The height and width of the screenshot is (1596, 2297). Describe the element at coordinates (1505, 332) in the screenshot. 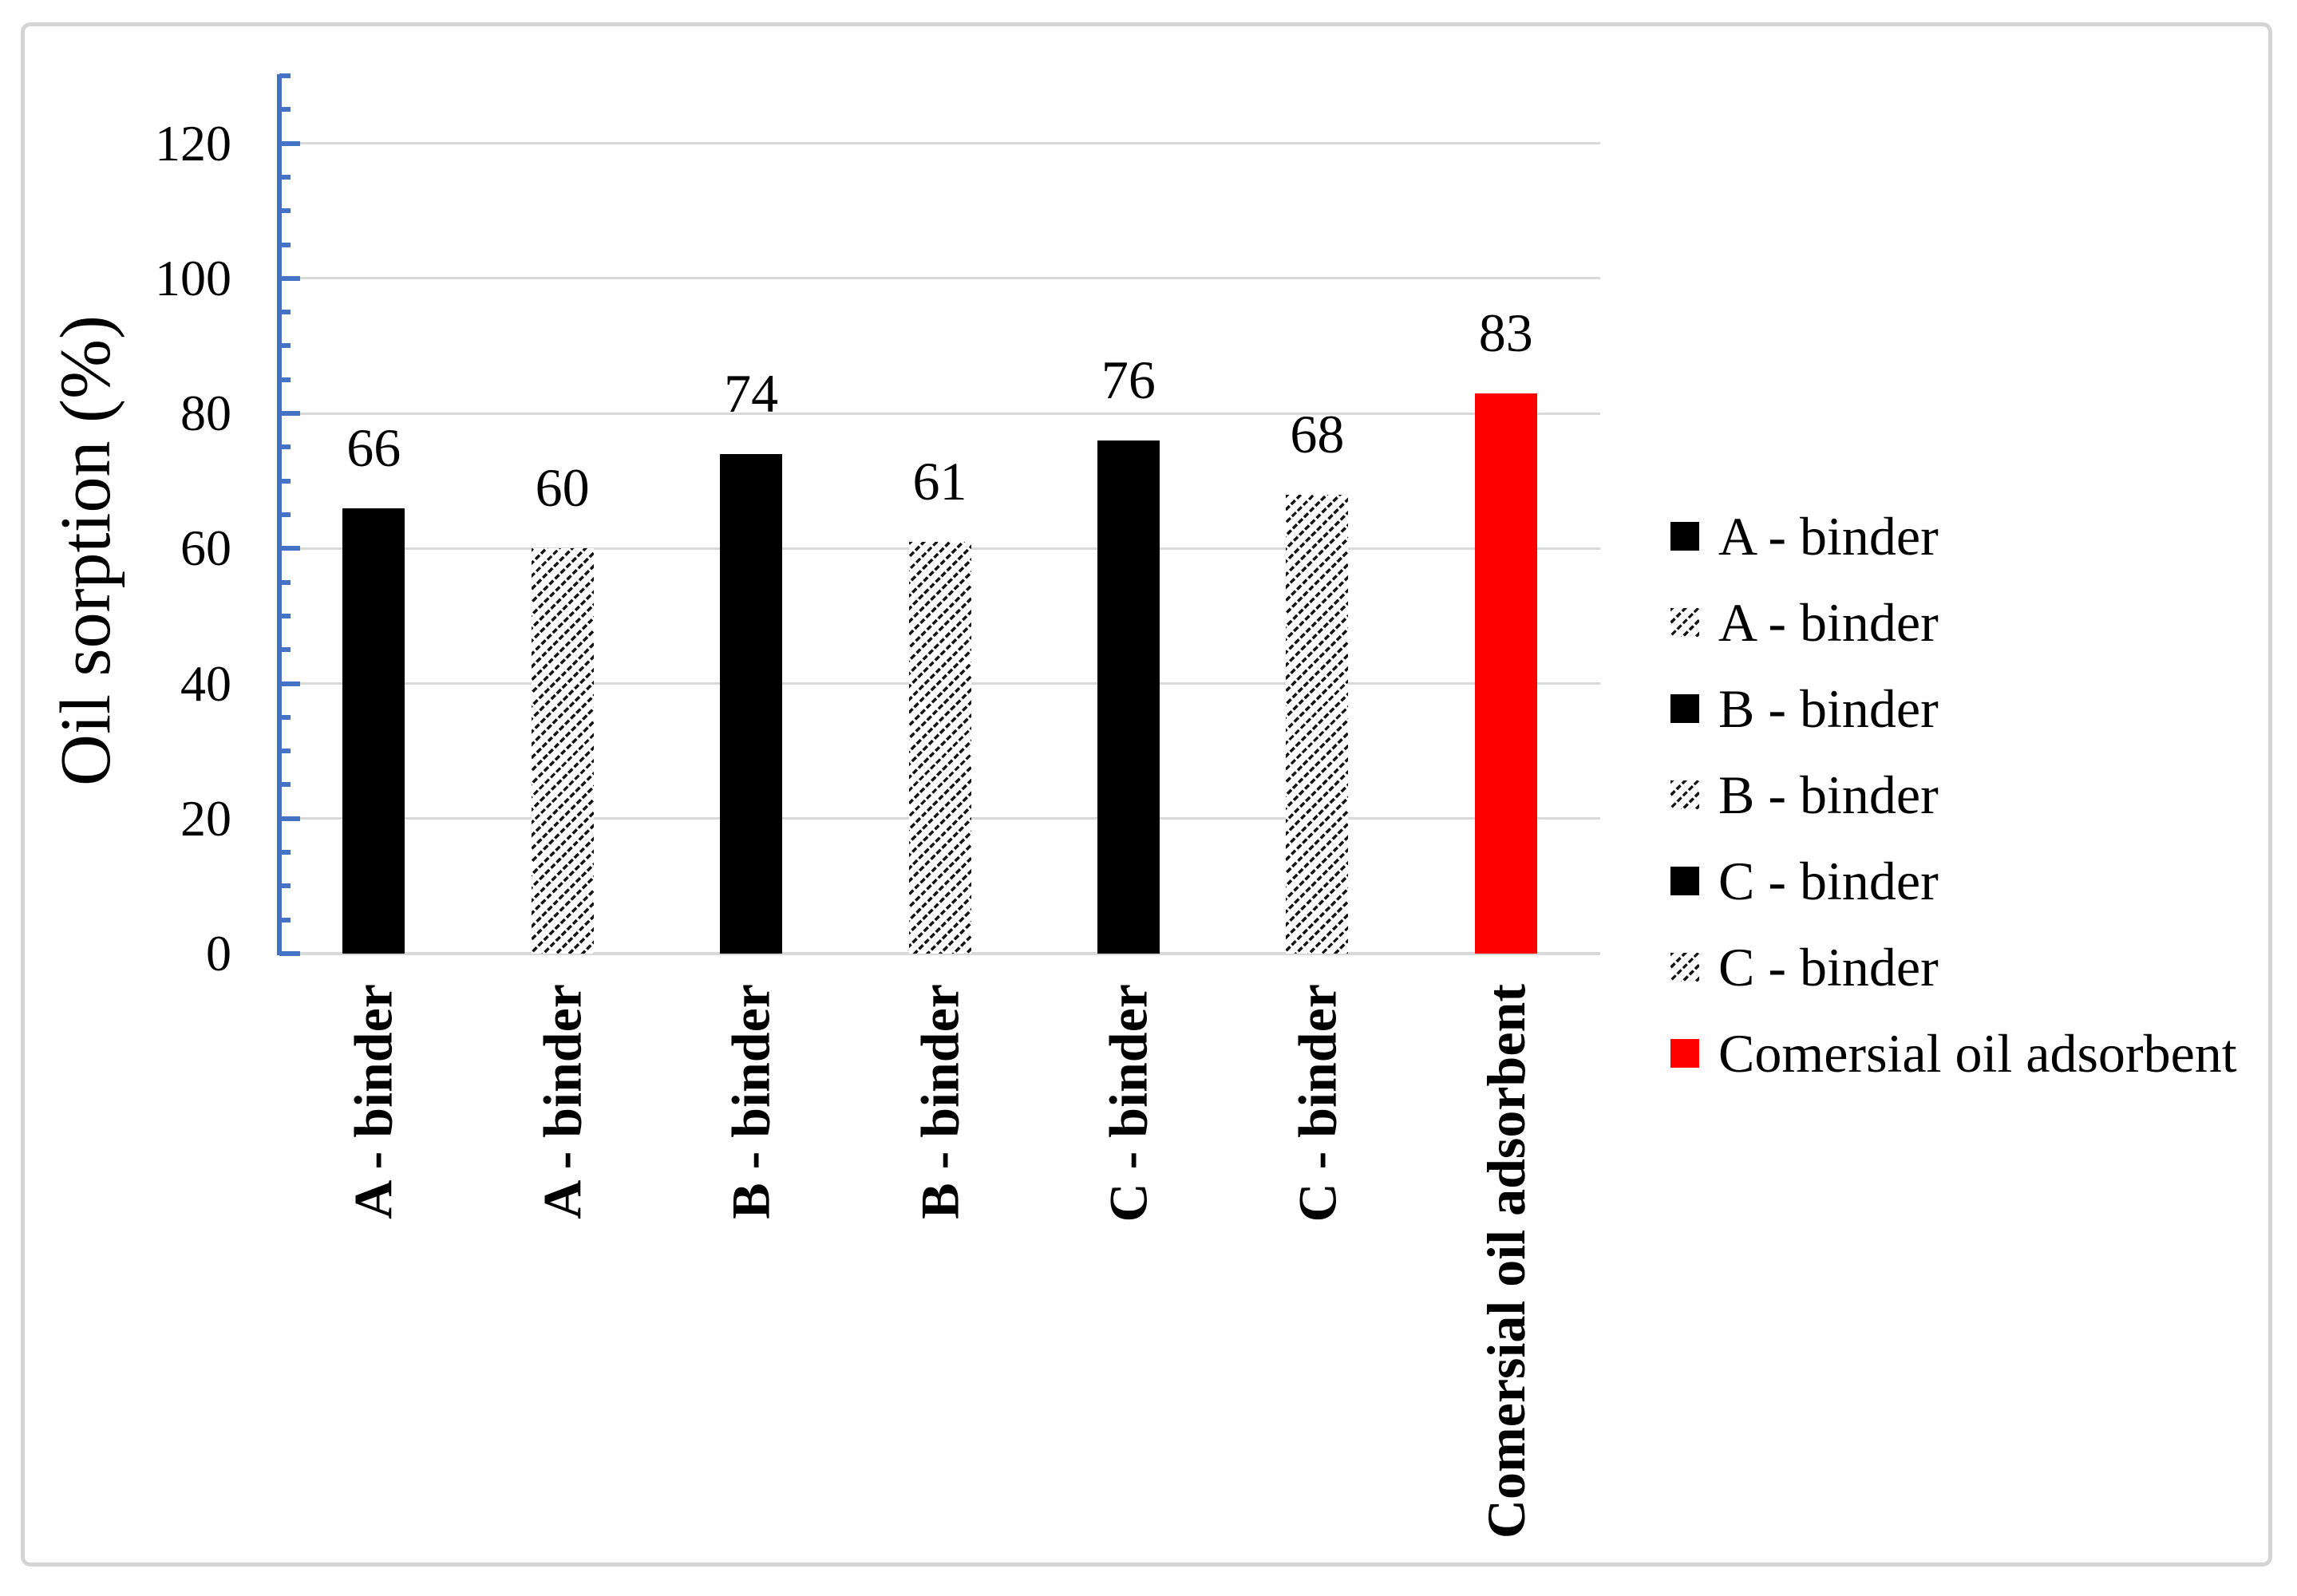

I see `bar-value-label: 83` at that location.